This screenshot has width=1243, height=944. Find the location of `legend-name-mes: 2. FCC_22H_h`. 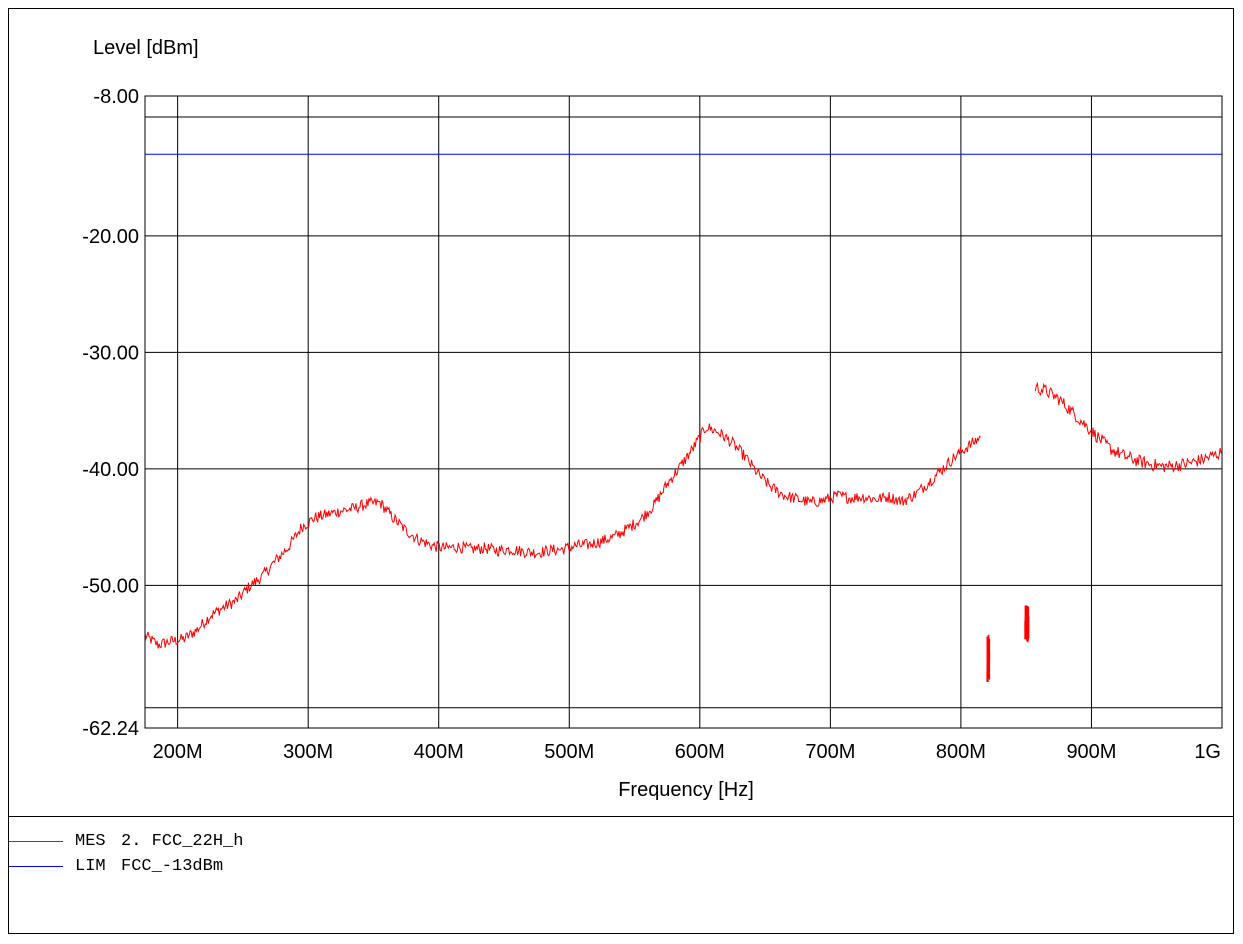

legend-name-mes: 2. FCC_22H_h is located at coordinates (182, 841).